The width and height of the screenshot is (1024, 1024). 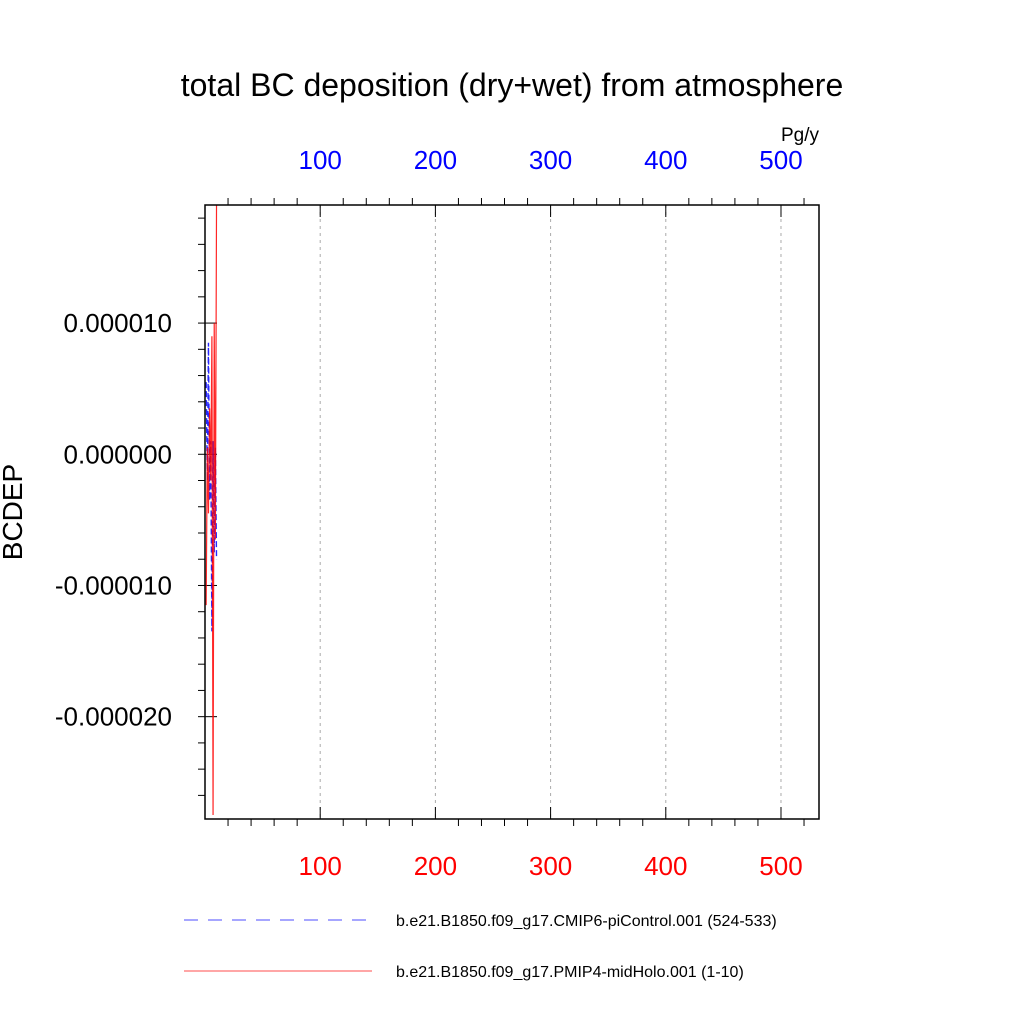 I want to click on units-label: Pg/y, so click(x=800, y=135).